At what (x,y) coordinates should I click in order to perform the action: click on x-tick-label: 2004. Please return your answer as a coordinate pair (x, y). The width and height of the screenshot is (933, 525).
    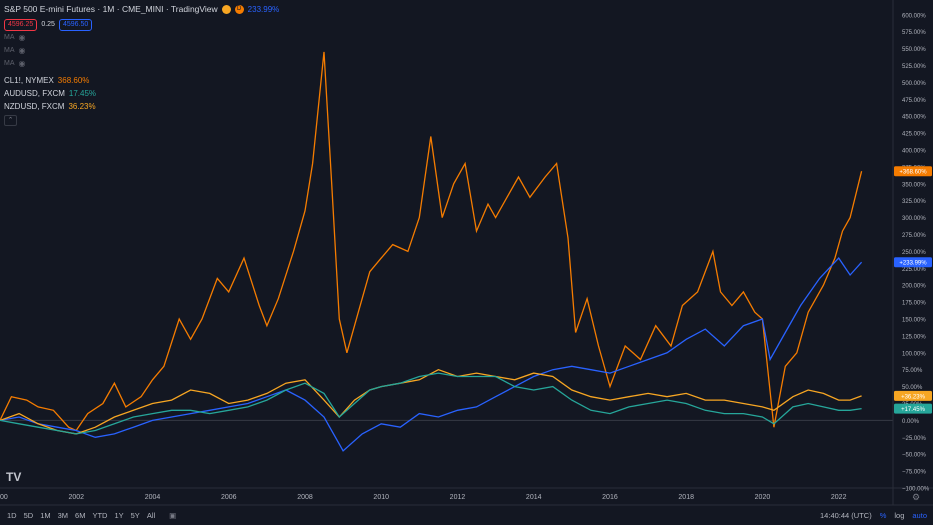
    Looking at the image, I should click on (153, 497).